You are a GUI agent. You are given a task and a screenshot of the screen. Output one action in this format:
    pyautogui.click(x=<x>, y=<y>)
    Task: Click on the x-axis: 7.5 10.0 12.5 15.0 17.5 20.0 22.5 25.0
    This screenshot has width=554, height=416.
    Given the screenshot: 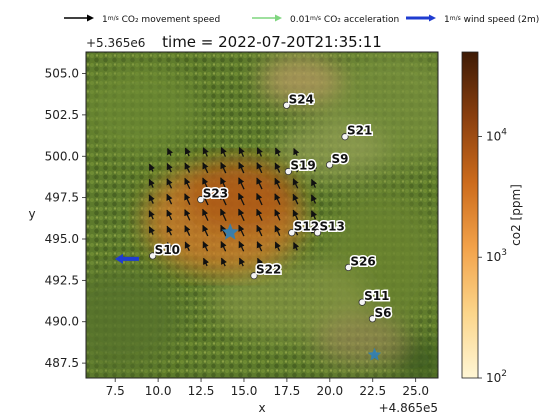 What is the action you would take?
    pyautogui.click(x=267, y=388)
    